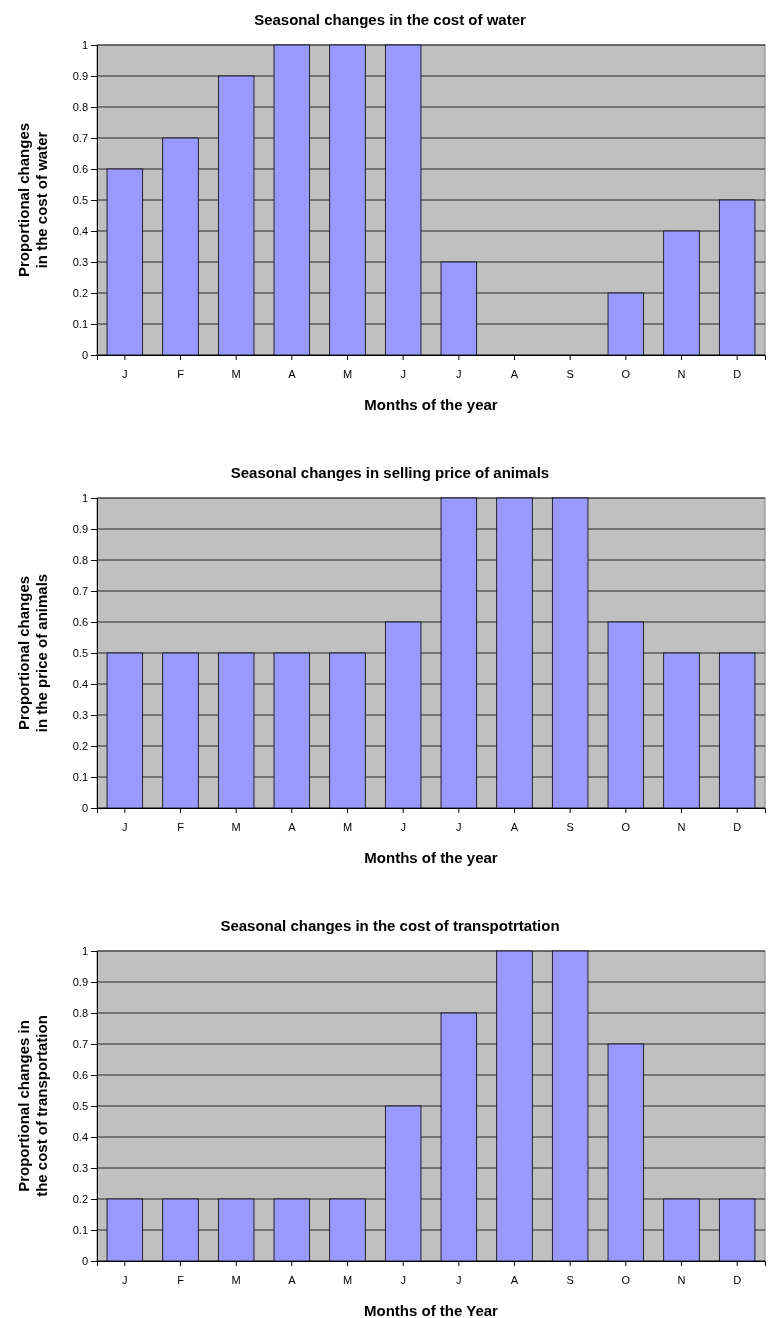 The height and width of the screenshot is (1318, 779). What do you see at coordinates (32, 1106) in the screenshot?
I see `y-axis-title: Proportional changes in the cost of transportation` at bounding box center [32, 1106].